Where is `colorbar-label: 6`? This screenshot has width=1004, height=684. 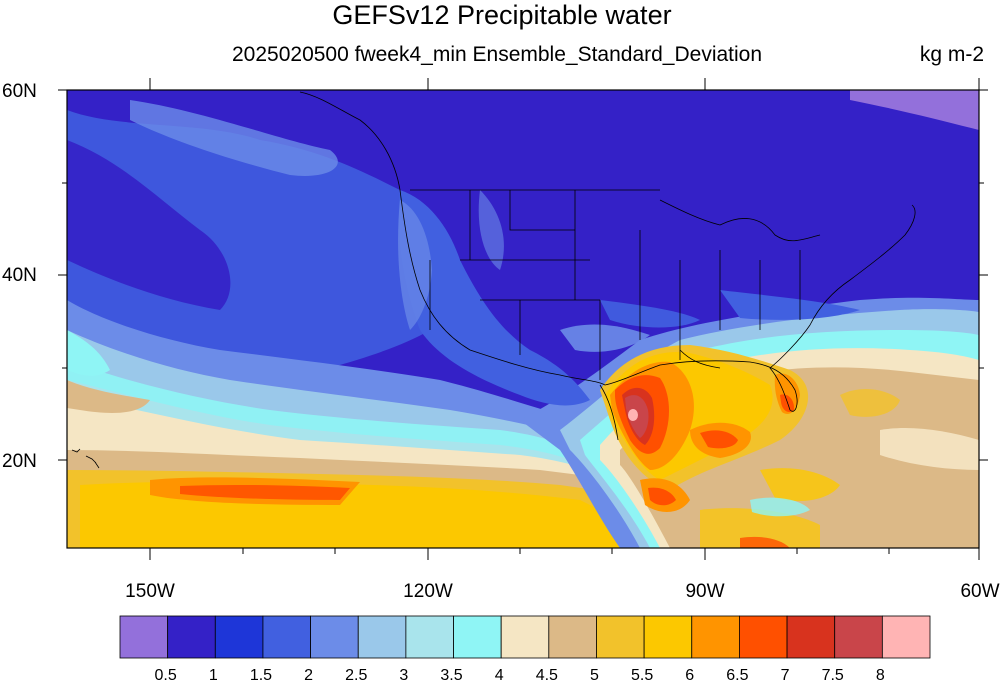
colorbar-label: 6 is located at coordinates (690, 675).